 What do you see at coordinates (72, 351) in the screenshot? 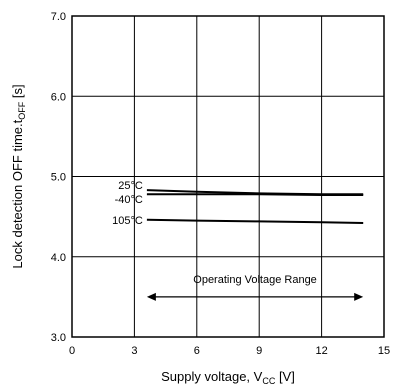
I see `x-tick-label: 0` at bounding box center [72, 351].